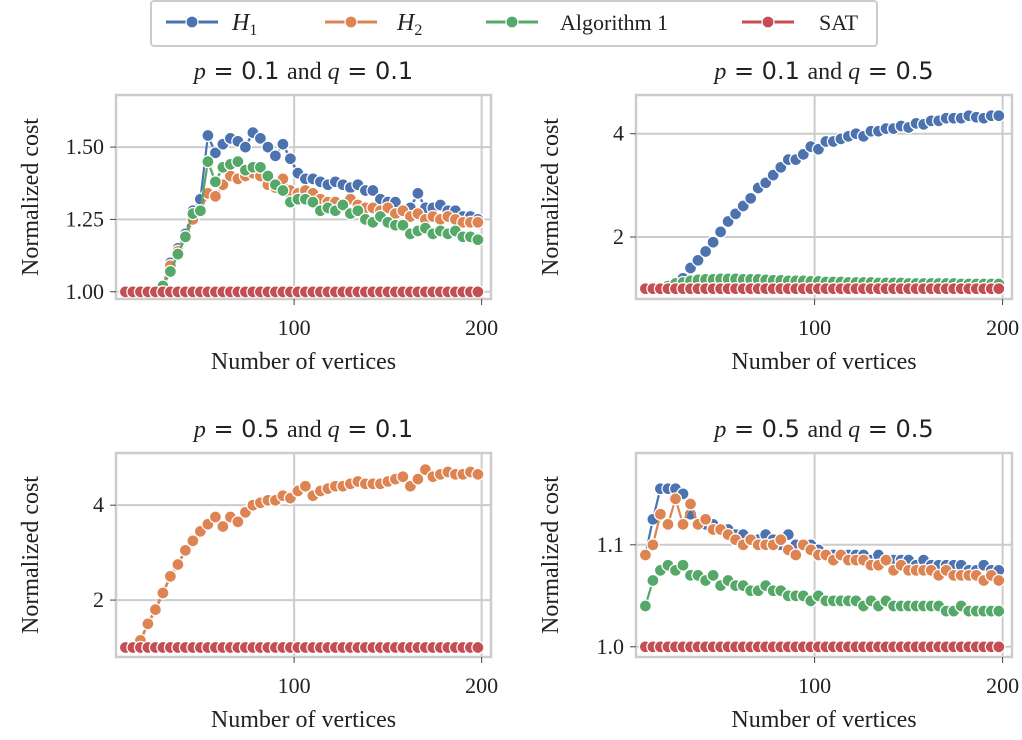 The width and height of the screenshot is (1022, 740). What do you see at coordinates (822, 429) in the screenshot?
I see `subplot-title: p = 0.5 and q = 0.5` at bounding box center [822, 429].